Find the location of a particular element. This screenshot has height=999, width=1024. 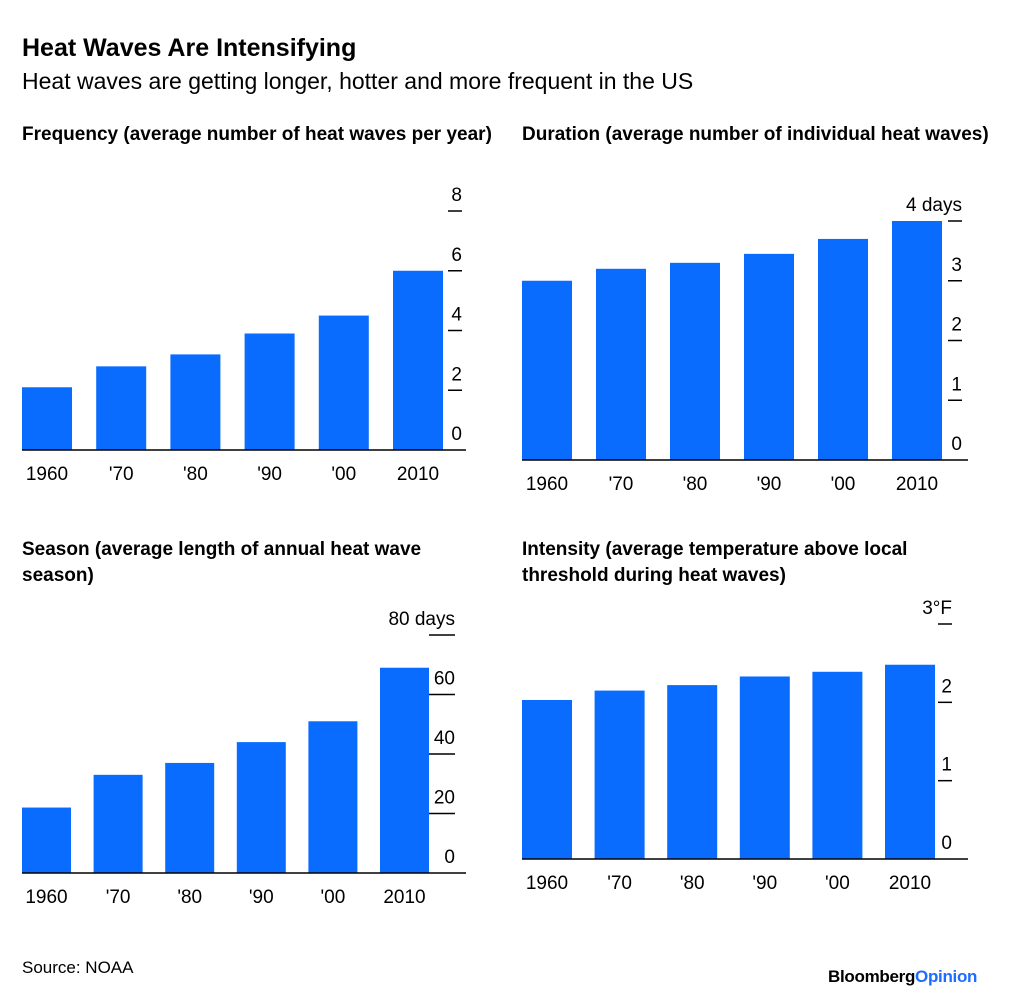

frequency-y-tick-label-3: 6 is located at coordinates (456, 255).